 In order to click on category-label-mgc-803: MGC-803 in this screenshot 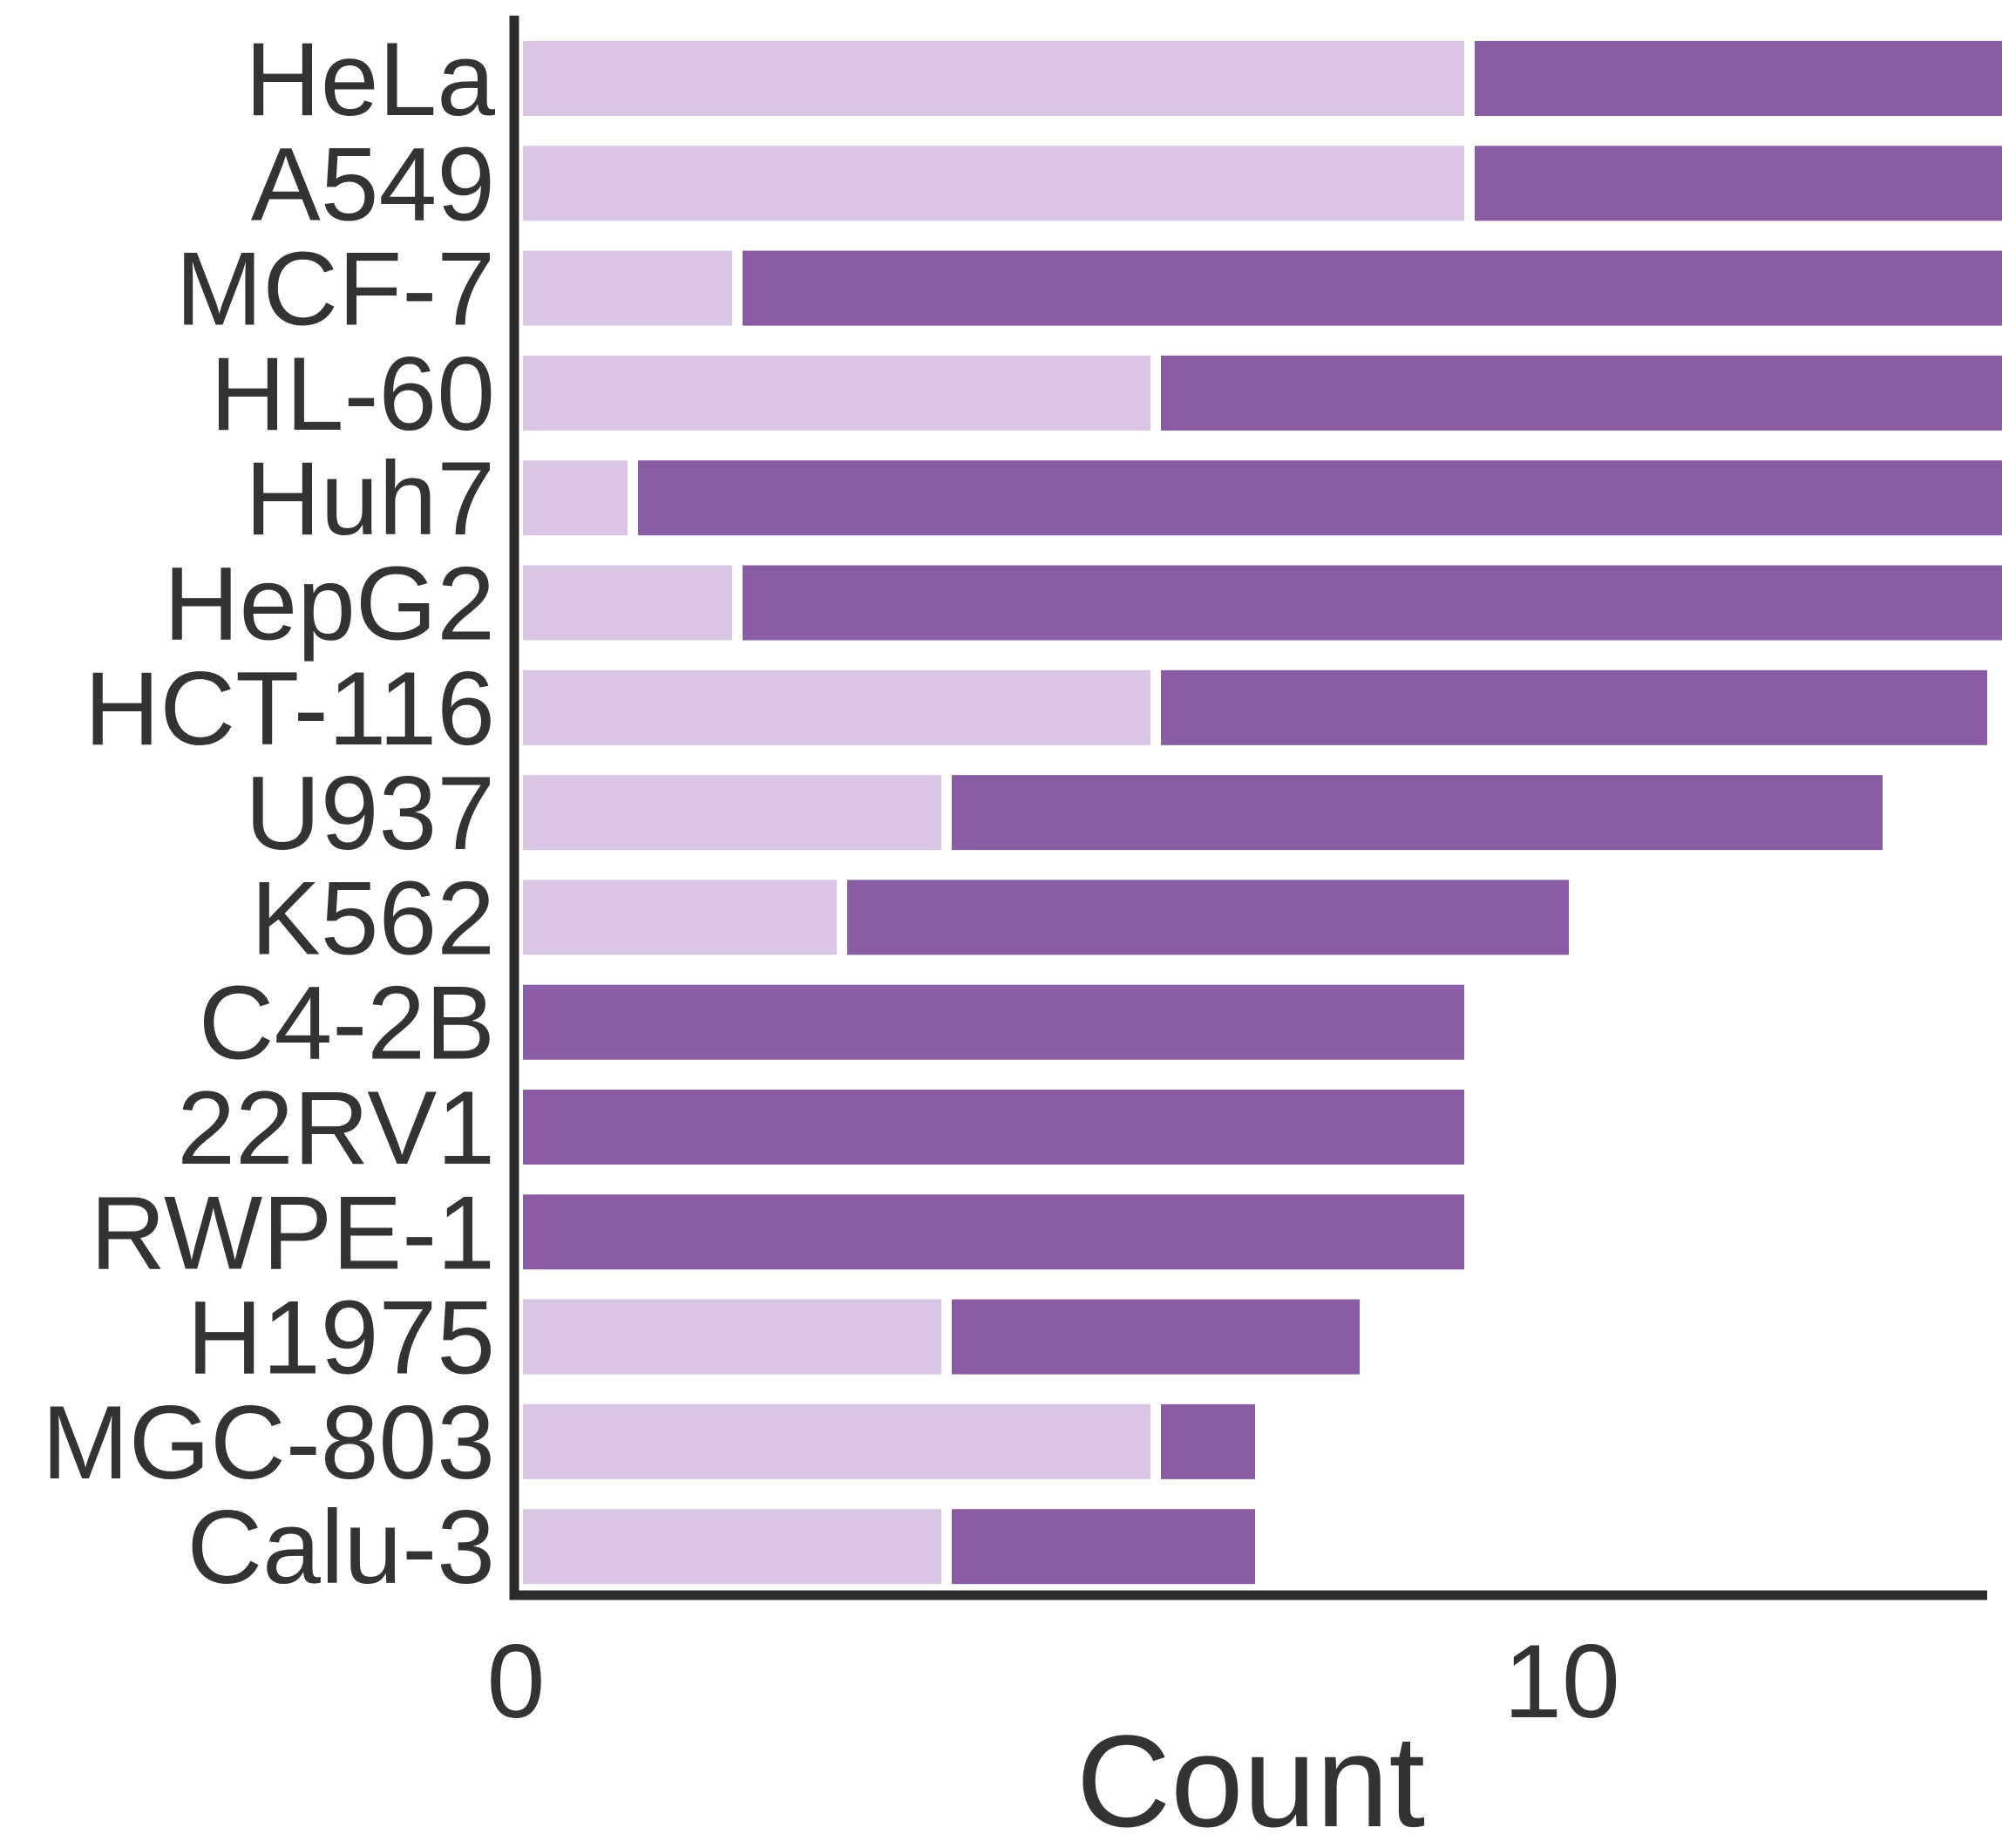, I will do `click(268, 1442)`.